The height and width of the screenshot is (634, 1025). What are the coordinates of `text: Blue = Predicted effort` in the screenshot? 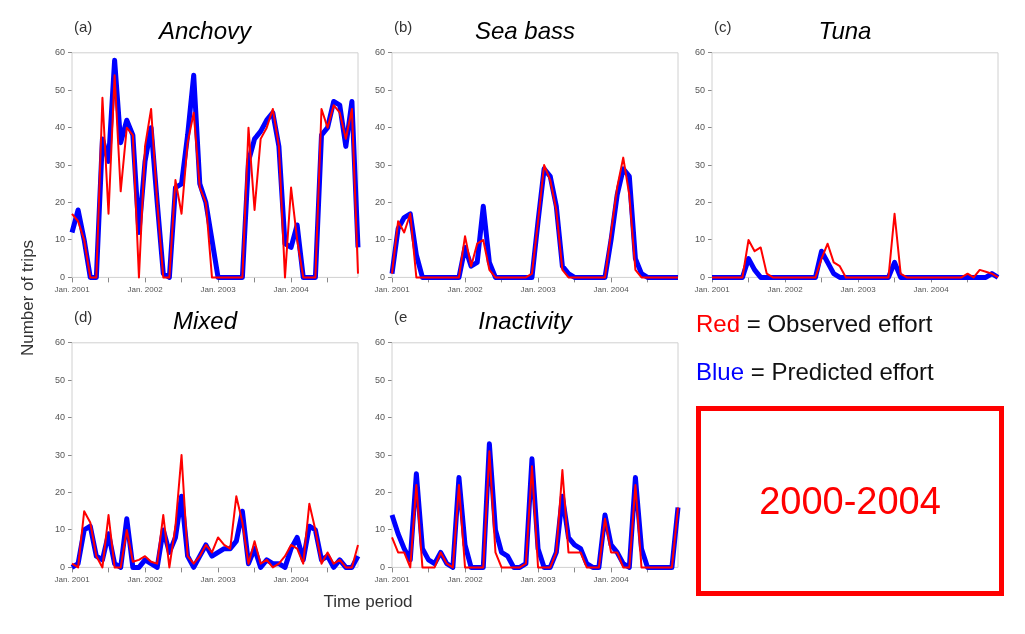 It's located at (815, 372).